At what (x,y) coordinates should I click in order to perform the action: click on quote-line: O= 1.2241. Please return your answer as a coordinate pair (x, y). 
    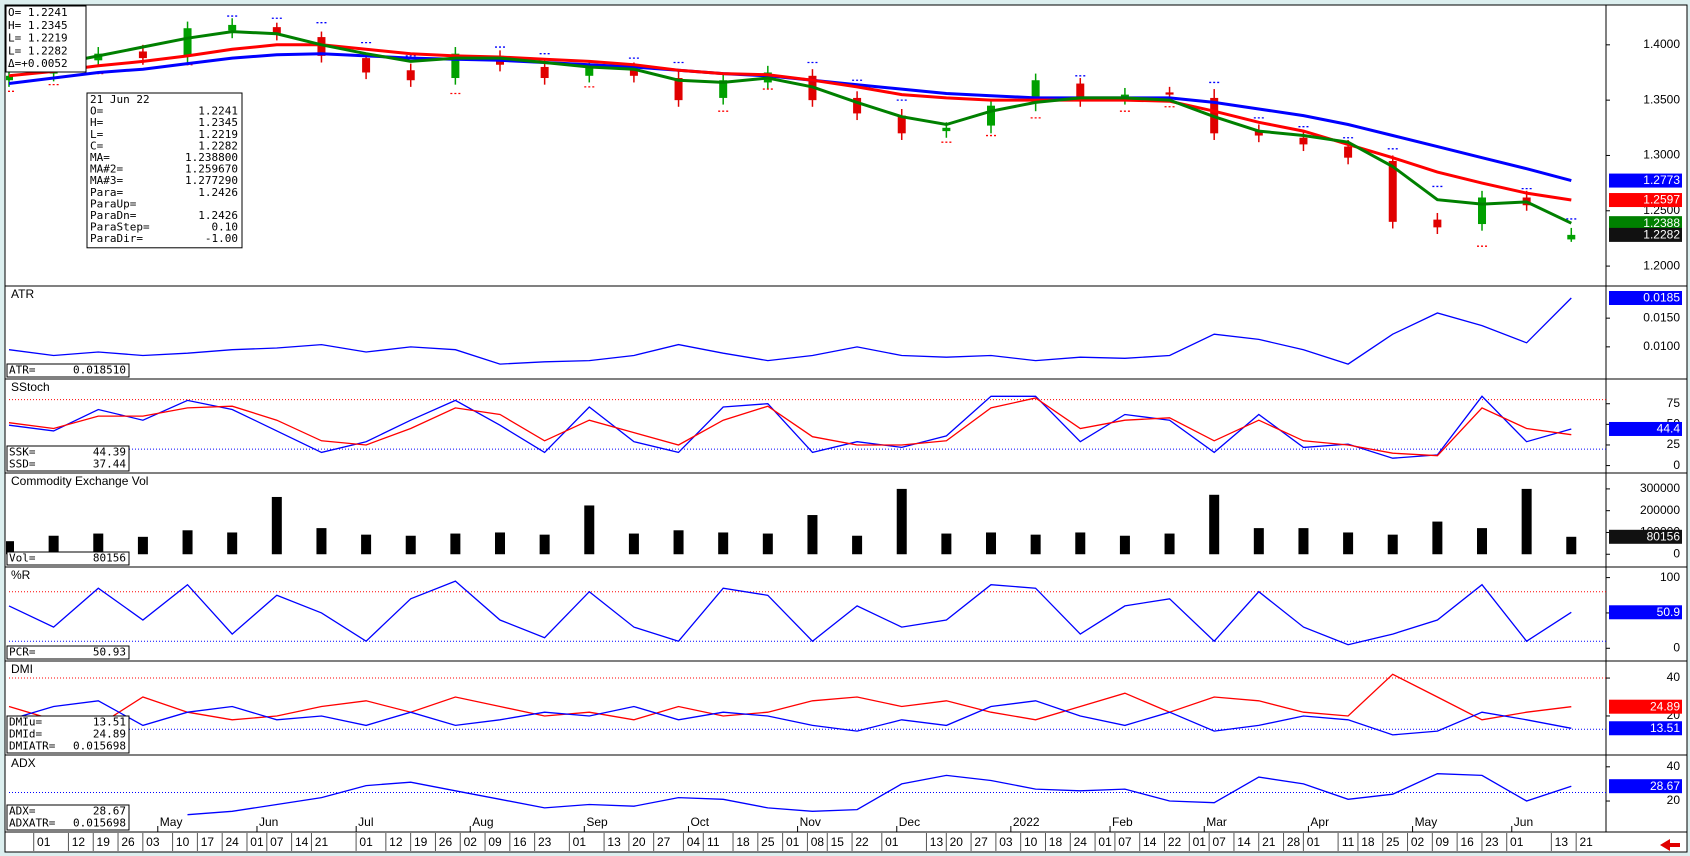
    Looking at the image, I should click on (38, 12).